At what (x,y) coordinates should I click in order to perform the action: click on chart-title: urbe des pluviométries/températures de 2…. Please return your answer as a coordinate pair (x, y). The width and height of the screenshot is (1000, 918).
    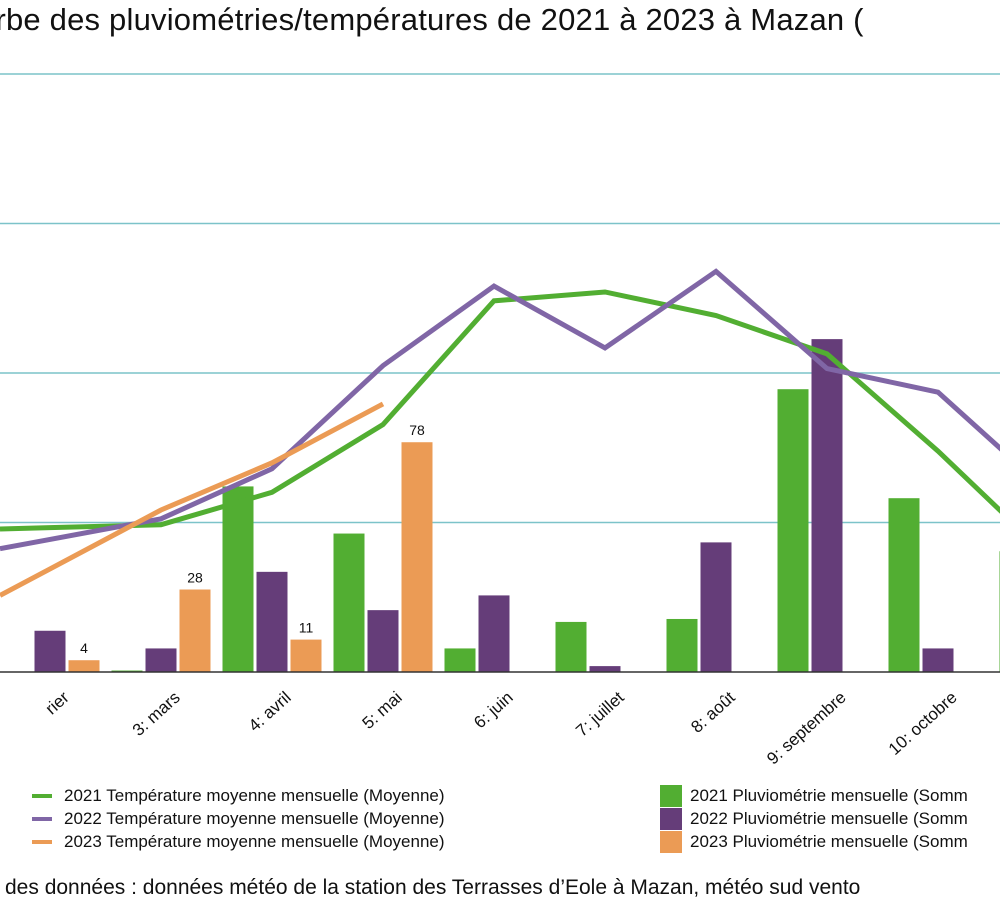
    Looking at the image, I should click on (432, 19).